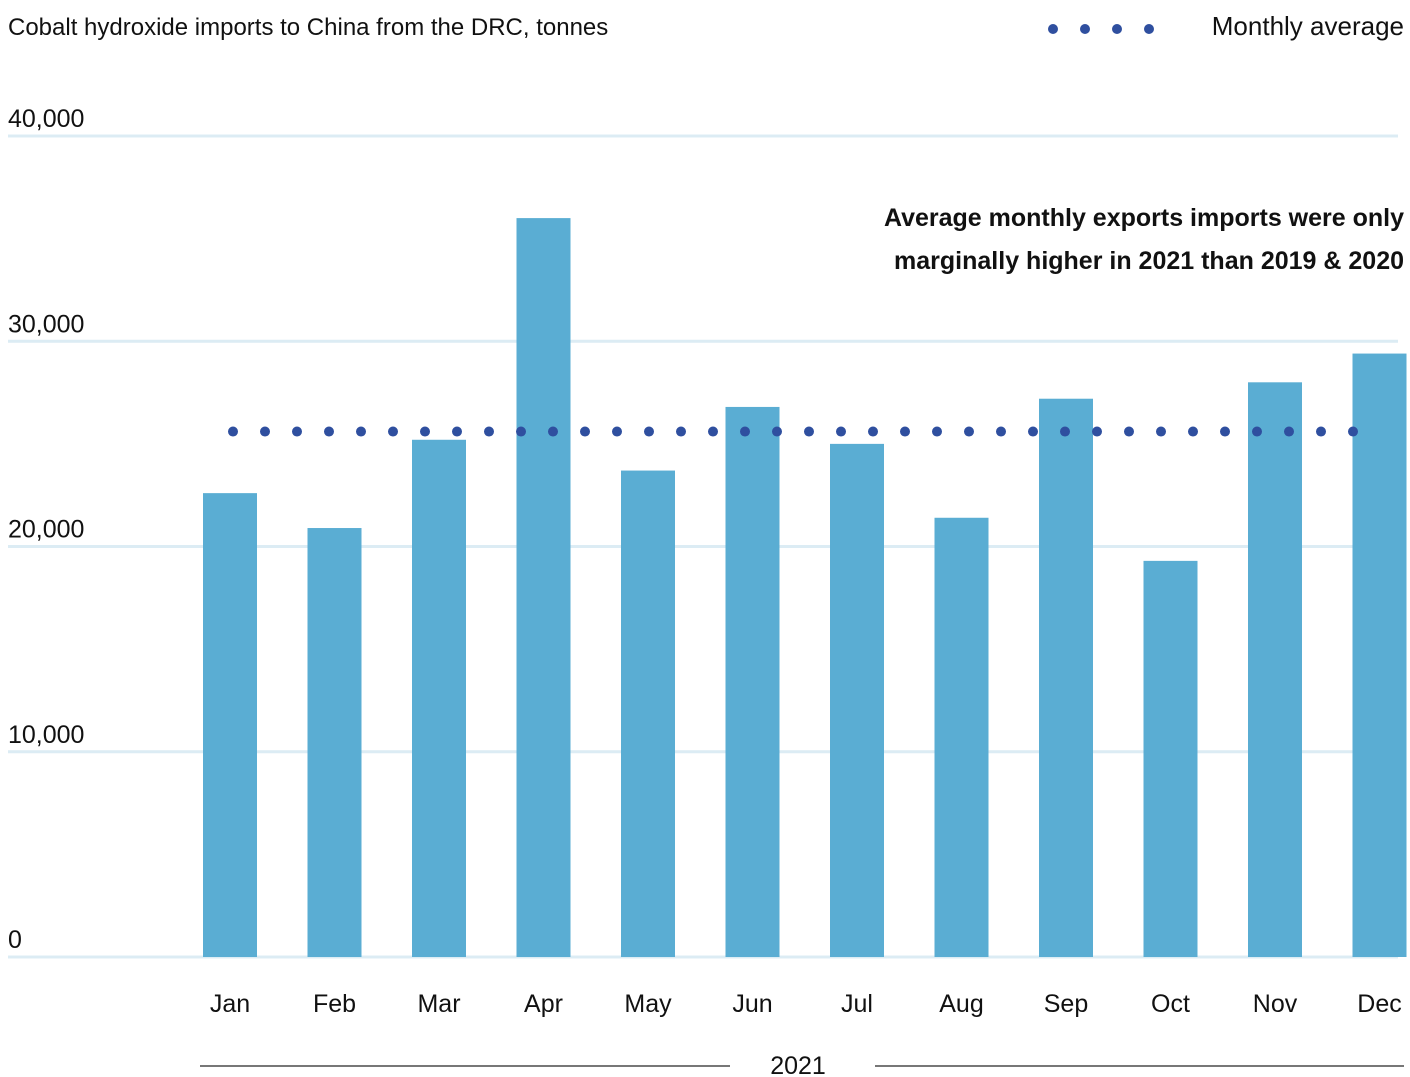 This screenshot has height=1077, width=1410. I want to click on x-tick-label: Jun, so click(752, 1004).